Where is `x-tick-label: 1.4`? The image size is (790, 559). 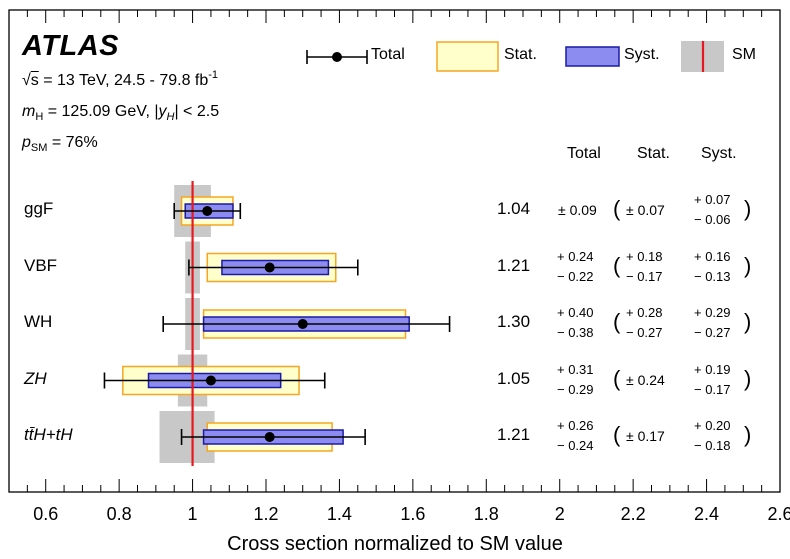
x-tick-label: 1.4 is located at coordinates (339, 514).